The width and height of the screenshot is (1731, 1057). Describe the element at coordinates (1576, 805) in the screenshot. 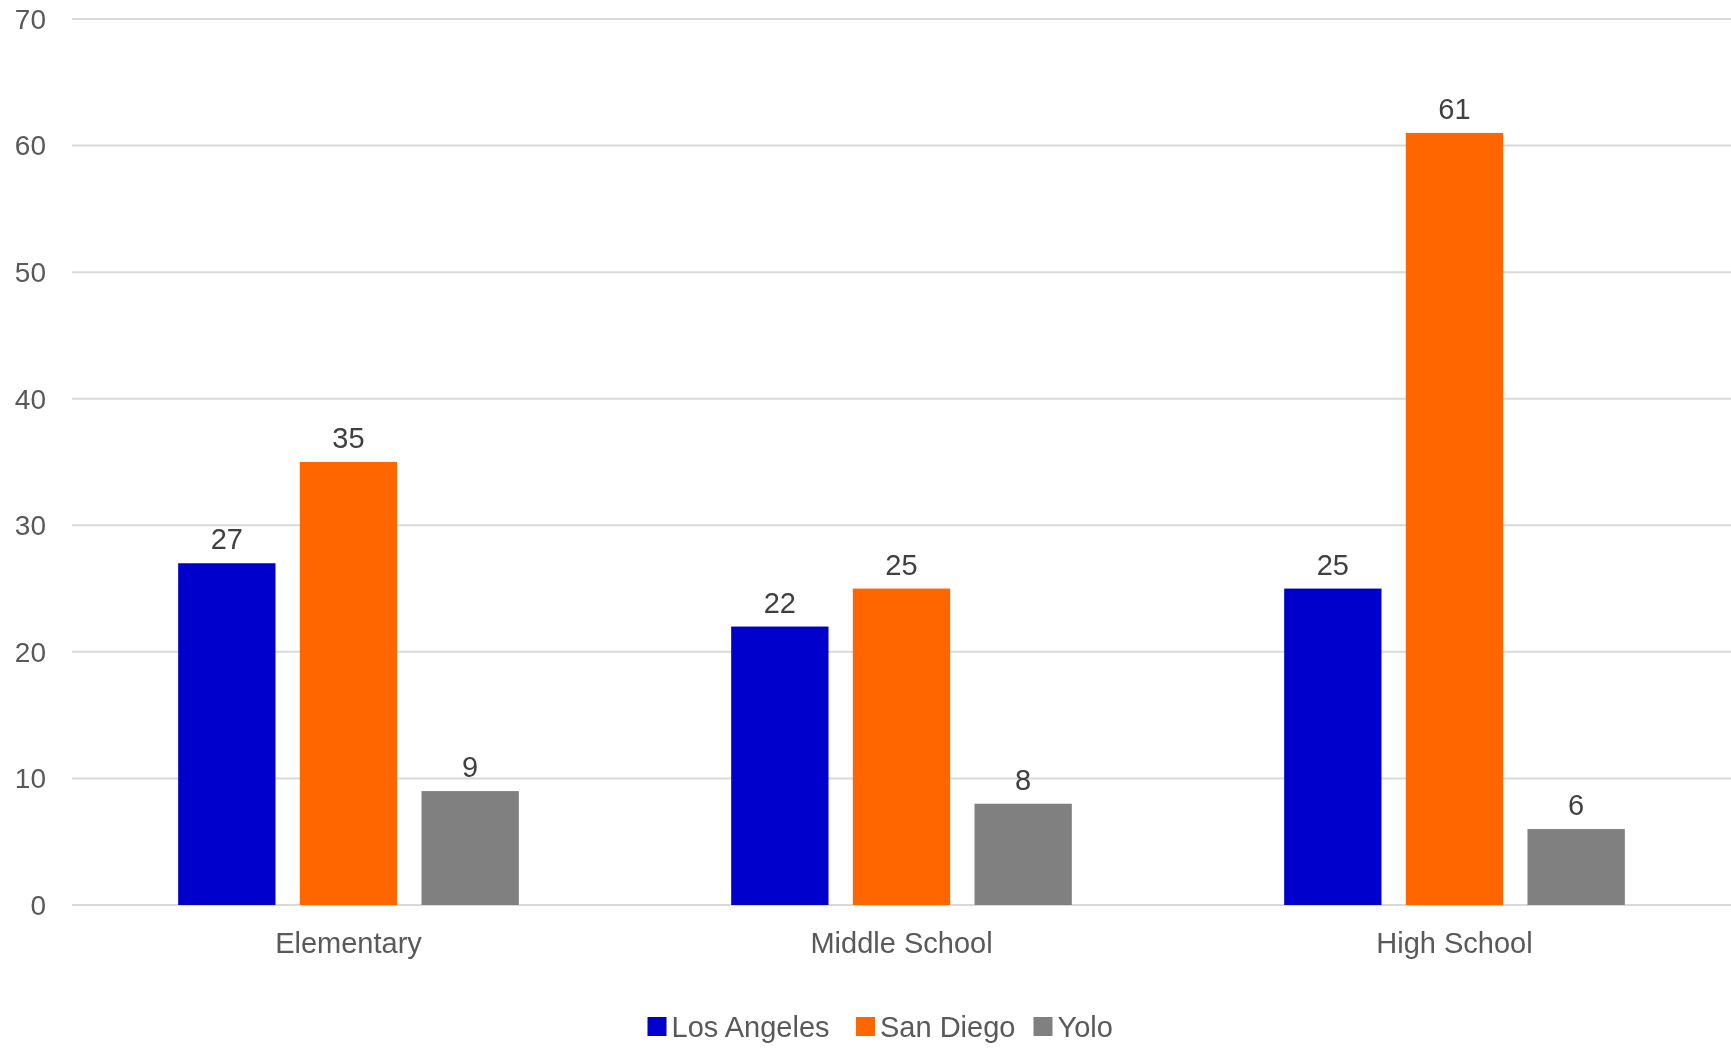

I see `data-label: 6` at that location.